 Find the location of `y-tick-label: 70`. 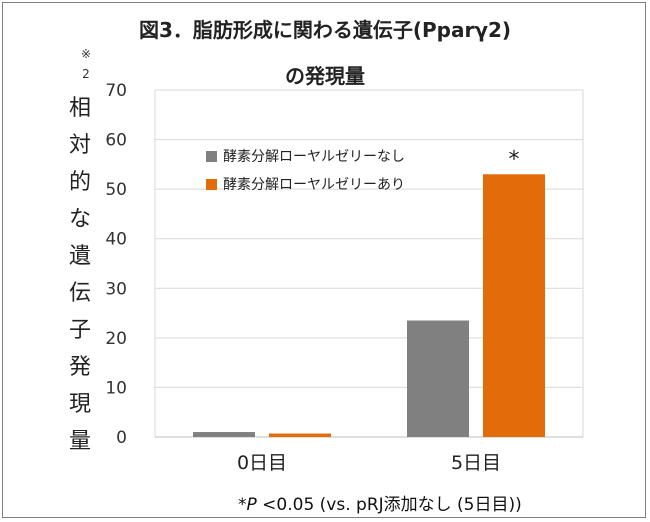

y-tick-label: 70 is located at coordinates (116, 91).